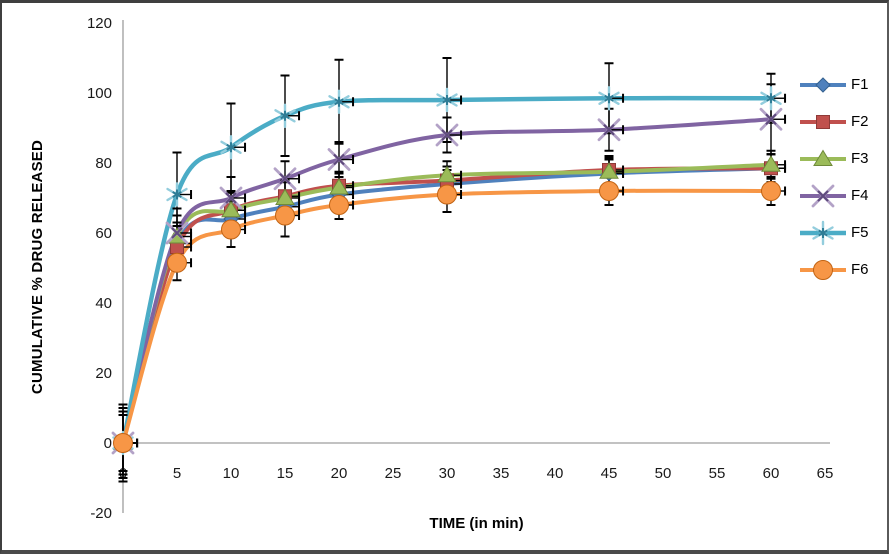 The height and width of the screenshot is (554, 889). Describe the element at coordinates (231, 473) in the screenshot. I see `x-tick-label: 10` at that location.